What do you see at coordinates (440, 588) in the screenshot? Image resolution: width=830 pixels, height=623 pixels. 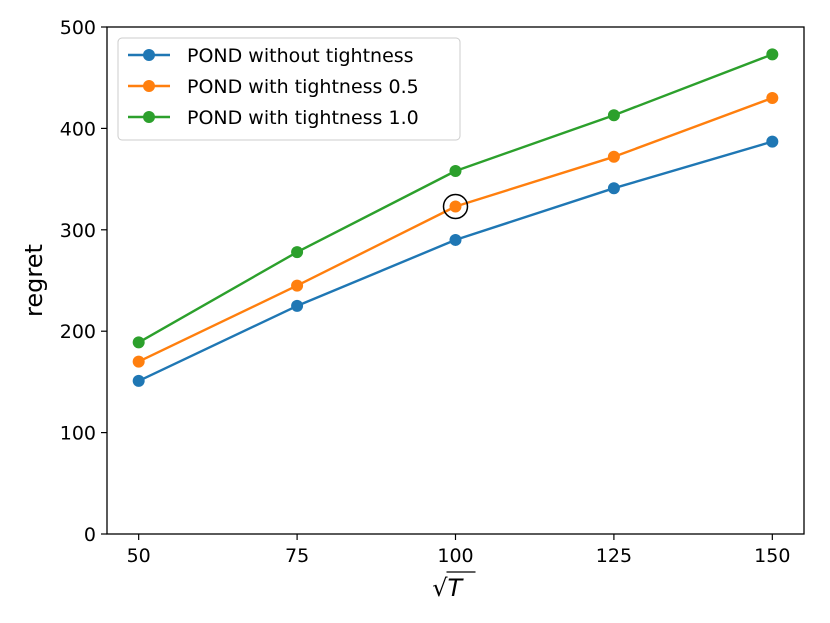 I see `x-axis-label-sqrt-symbol: √` at bounding box center [440, 588].